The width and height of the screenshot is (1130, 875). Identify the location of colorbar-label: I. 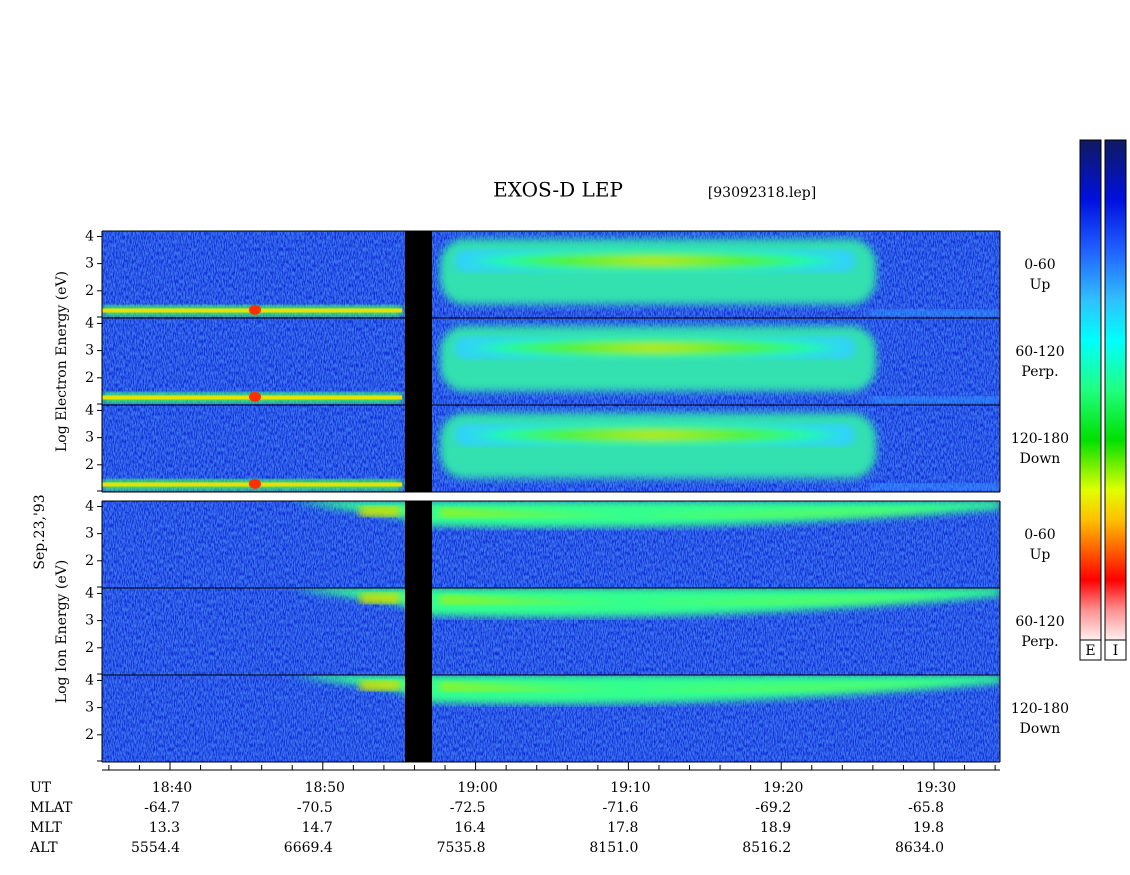
(1116, 651).